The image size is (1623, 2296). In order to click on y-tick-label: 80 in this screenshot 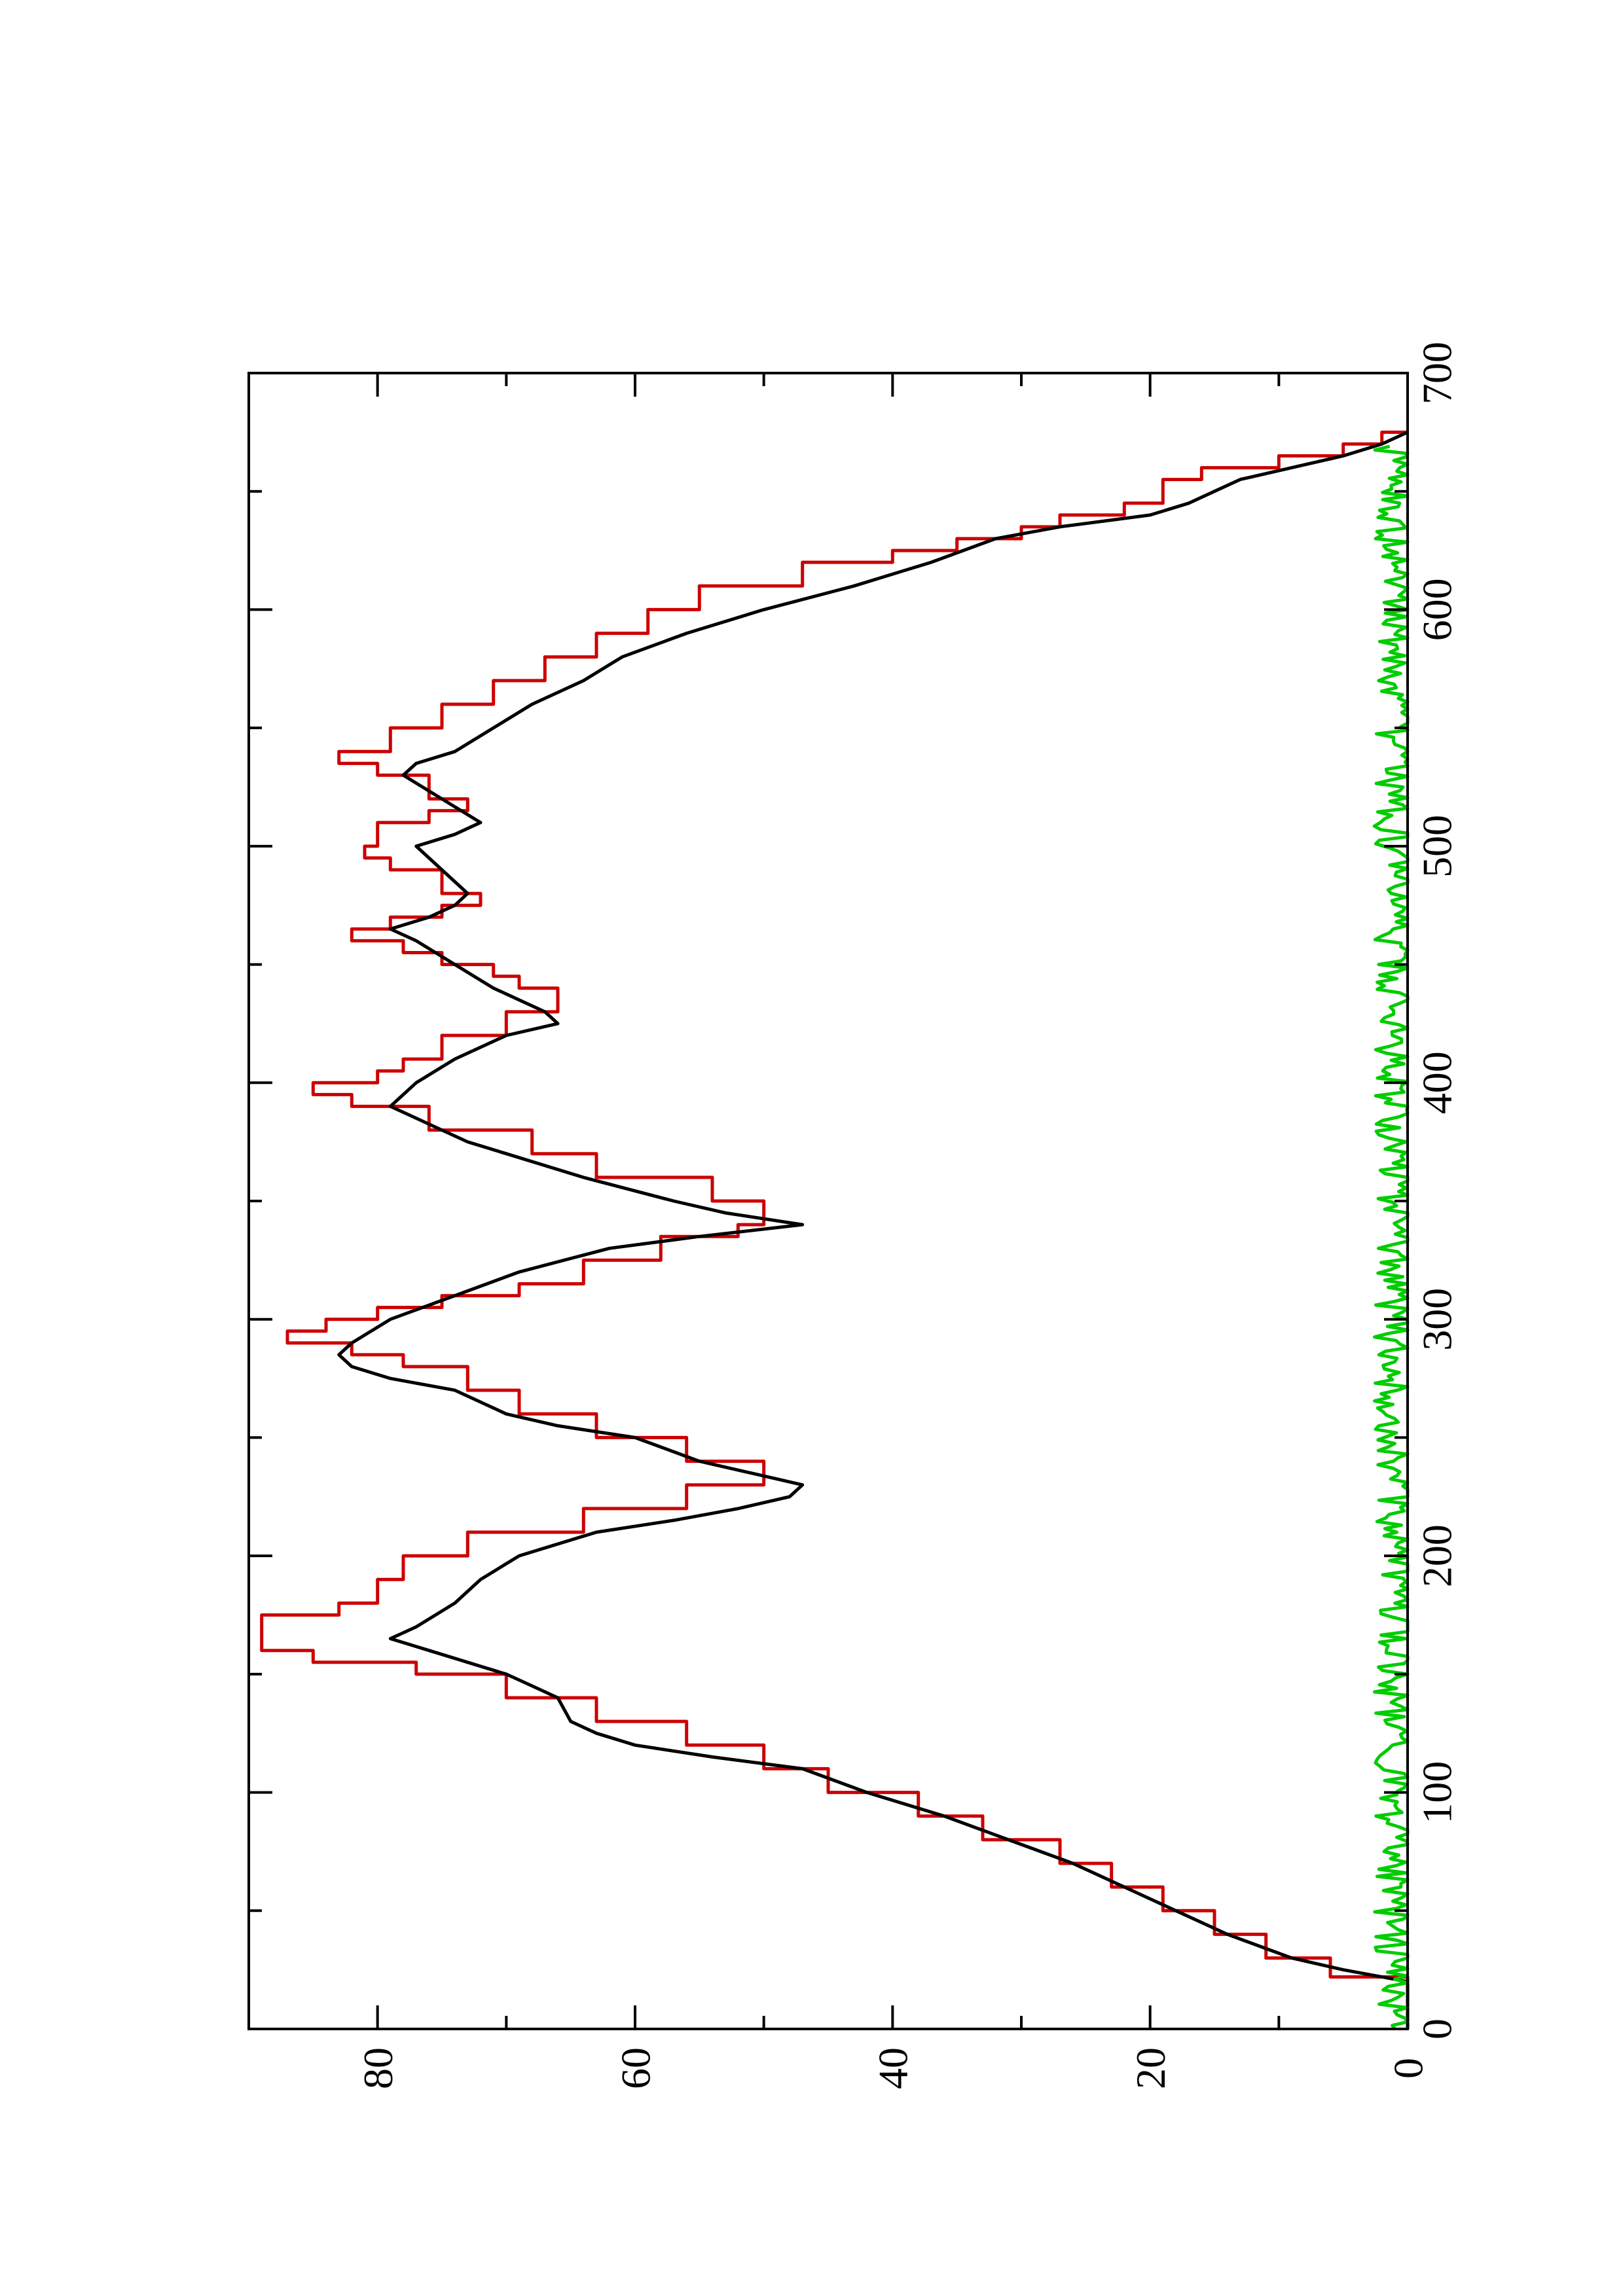, I will do `click(378, 2068)`.